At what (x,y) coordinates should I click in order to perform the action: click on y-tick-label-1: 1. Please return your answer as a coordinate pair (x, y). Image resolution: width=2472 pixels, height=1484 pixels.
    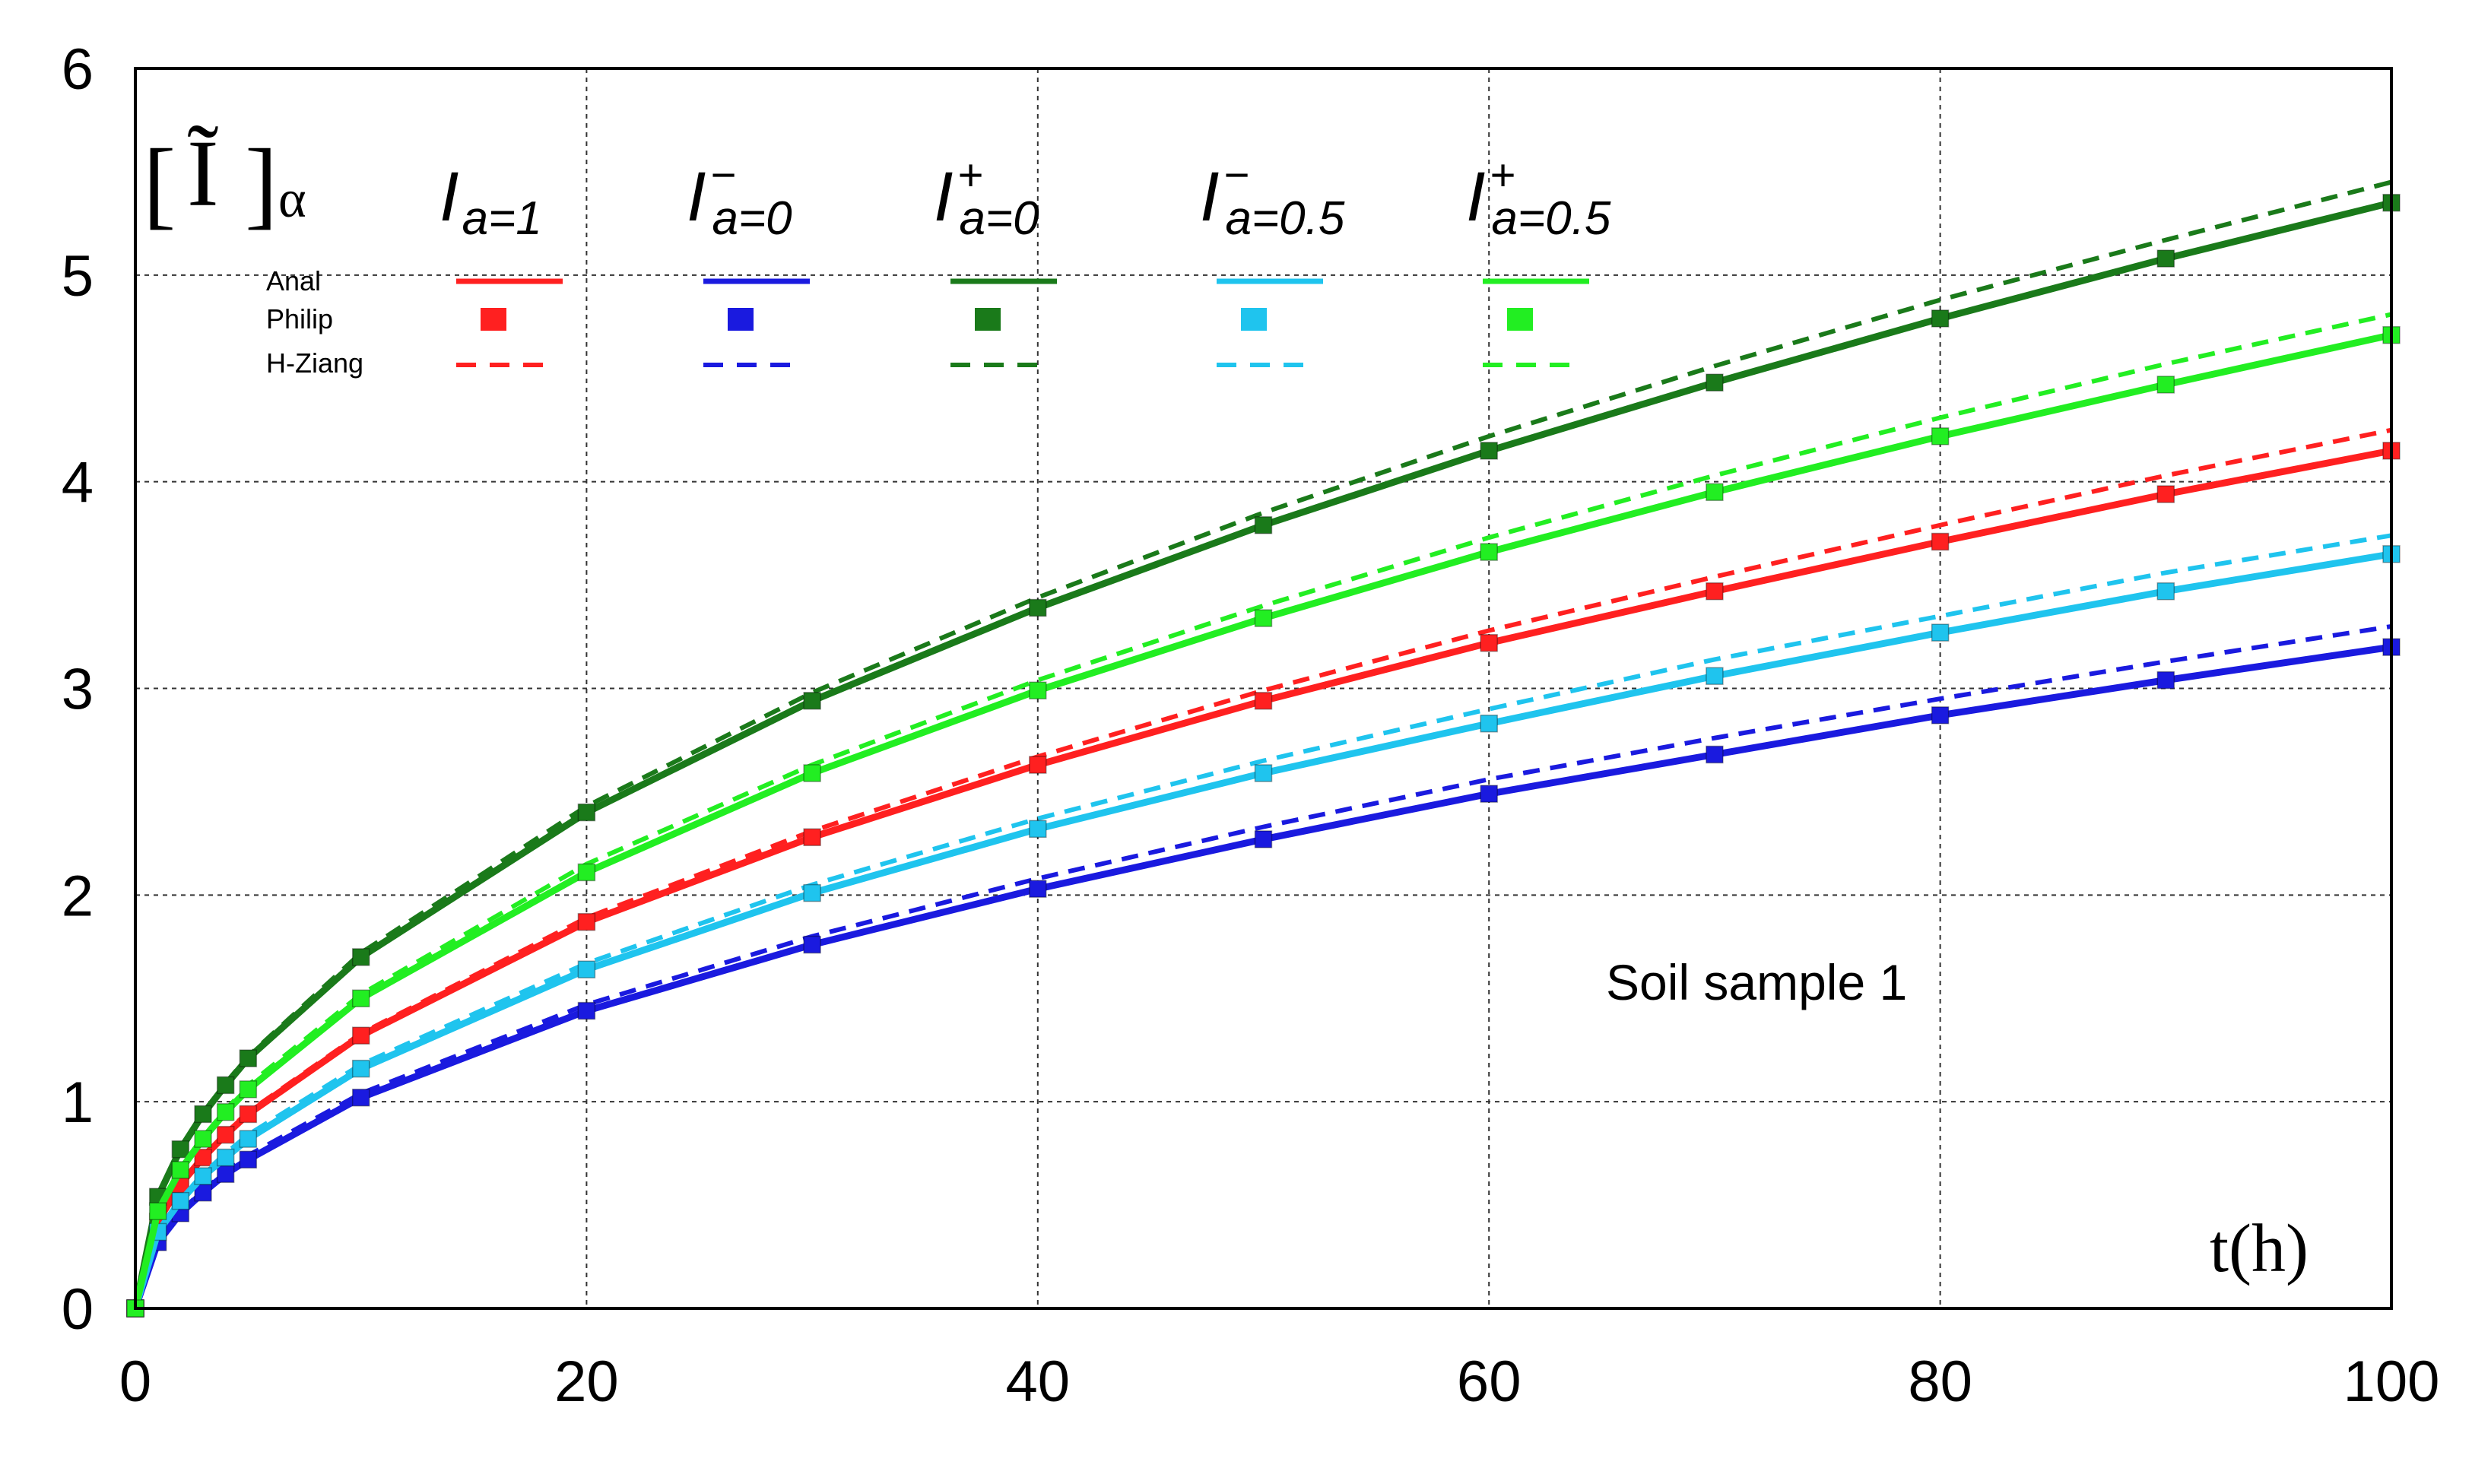
    Looking at the image, I should click on (78, 1102).